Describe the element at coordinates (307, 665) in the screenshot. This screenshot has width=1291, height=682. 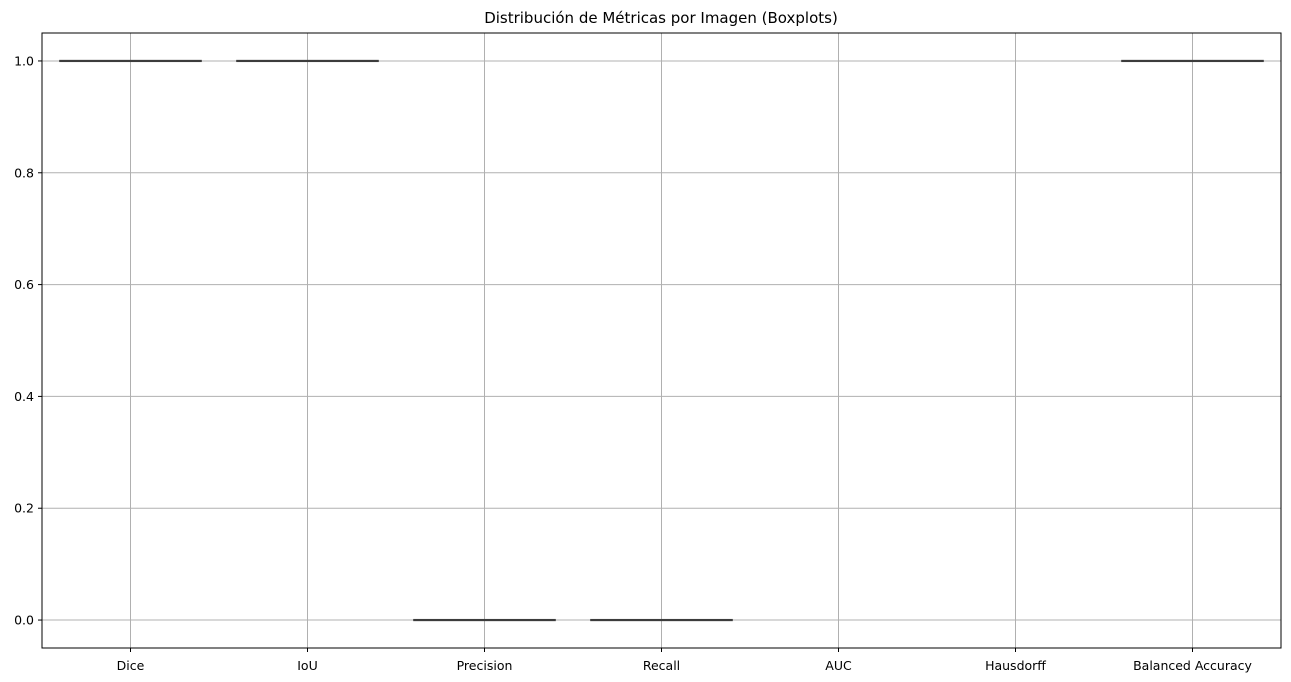
I see `x-tick-label: IoU` at that location.